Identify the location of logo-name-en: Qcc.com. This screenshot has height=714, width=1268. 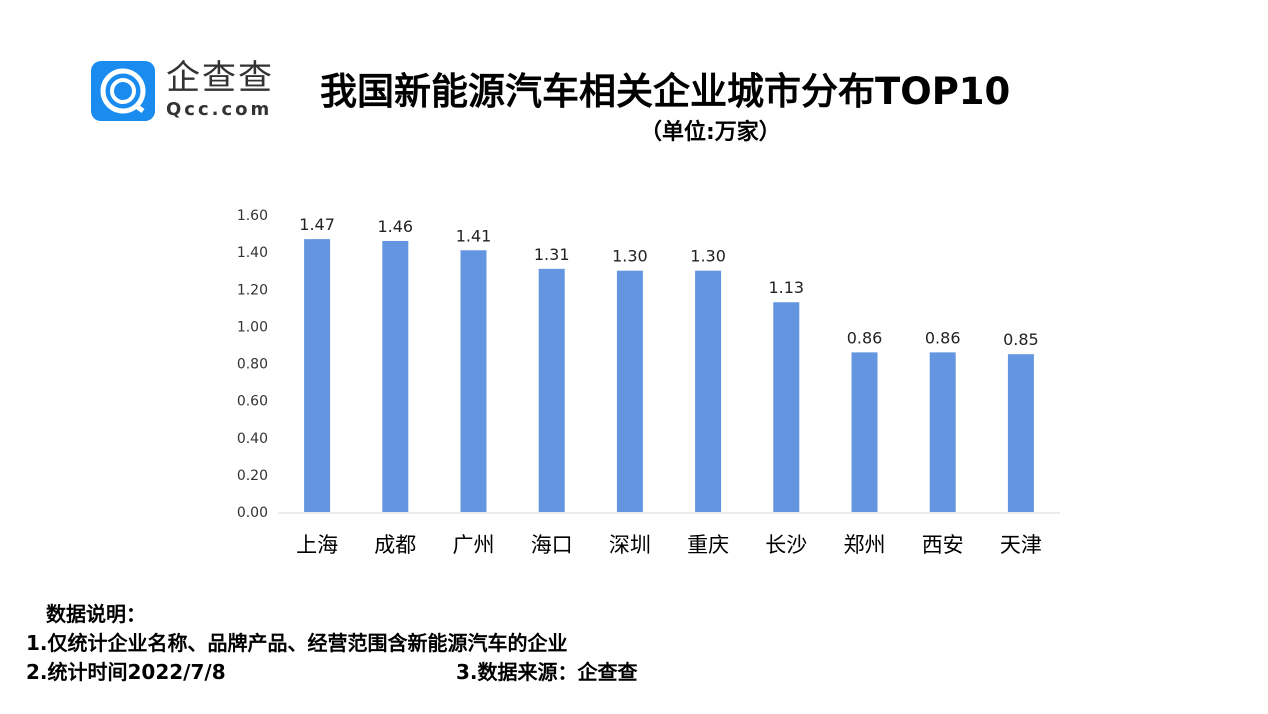
(219, 109).